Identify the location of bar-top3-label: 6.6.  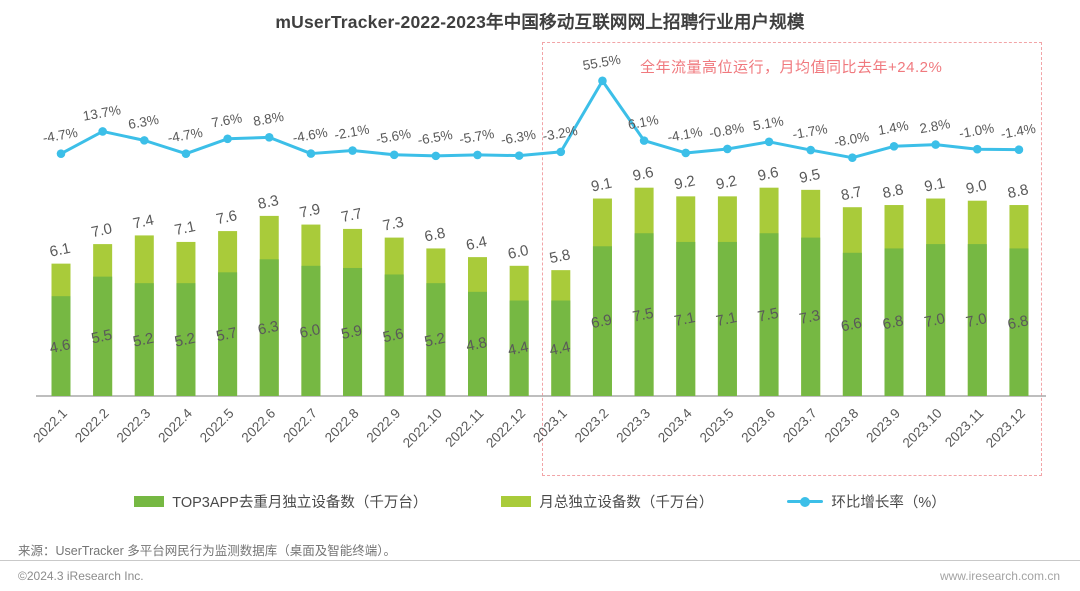
(851, 325).